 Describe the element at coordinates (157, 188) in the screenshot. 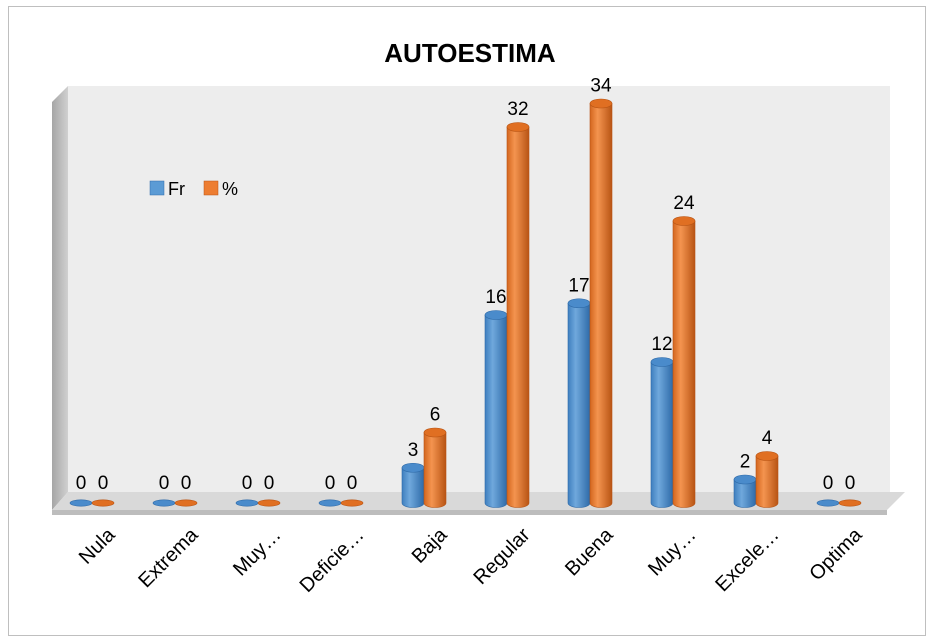

I see `legend-swatch-fr` at that location.